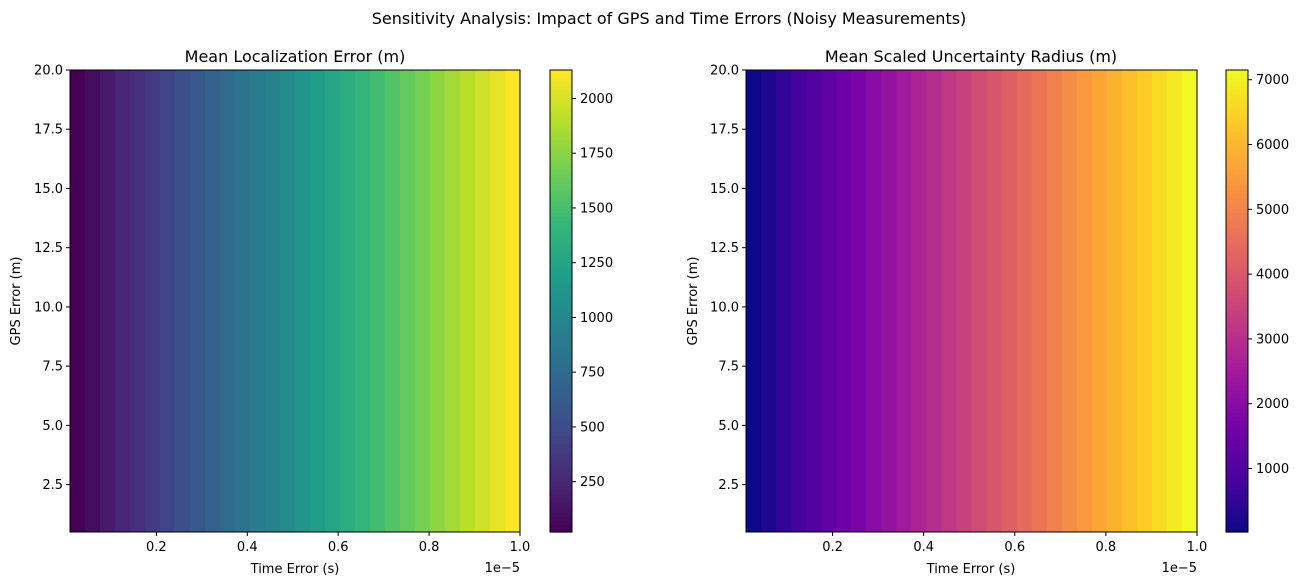 This screenshot has height=585, width=1303. I want to click on colorbar-frame, so click(561, 301).